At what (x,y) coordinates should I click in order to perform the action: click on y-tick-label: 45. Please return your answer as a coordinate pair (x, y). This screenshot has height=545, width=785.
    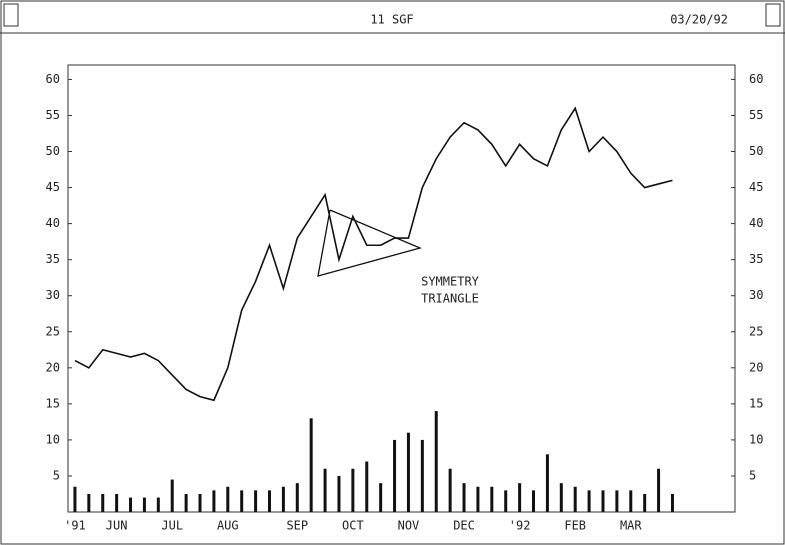
    Looking at the image, I should click on (53, 187).